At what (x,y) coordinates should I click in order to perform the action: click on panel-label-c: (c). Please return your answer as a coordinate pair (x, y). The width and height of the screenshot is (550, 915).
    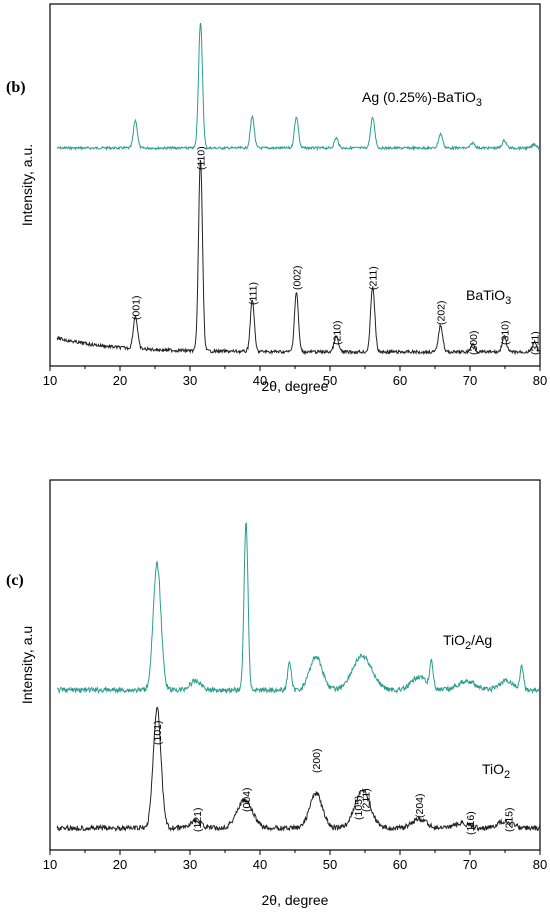
    Looking at the image, I should click on (15, 580).